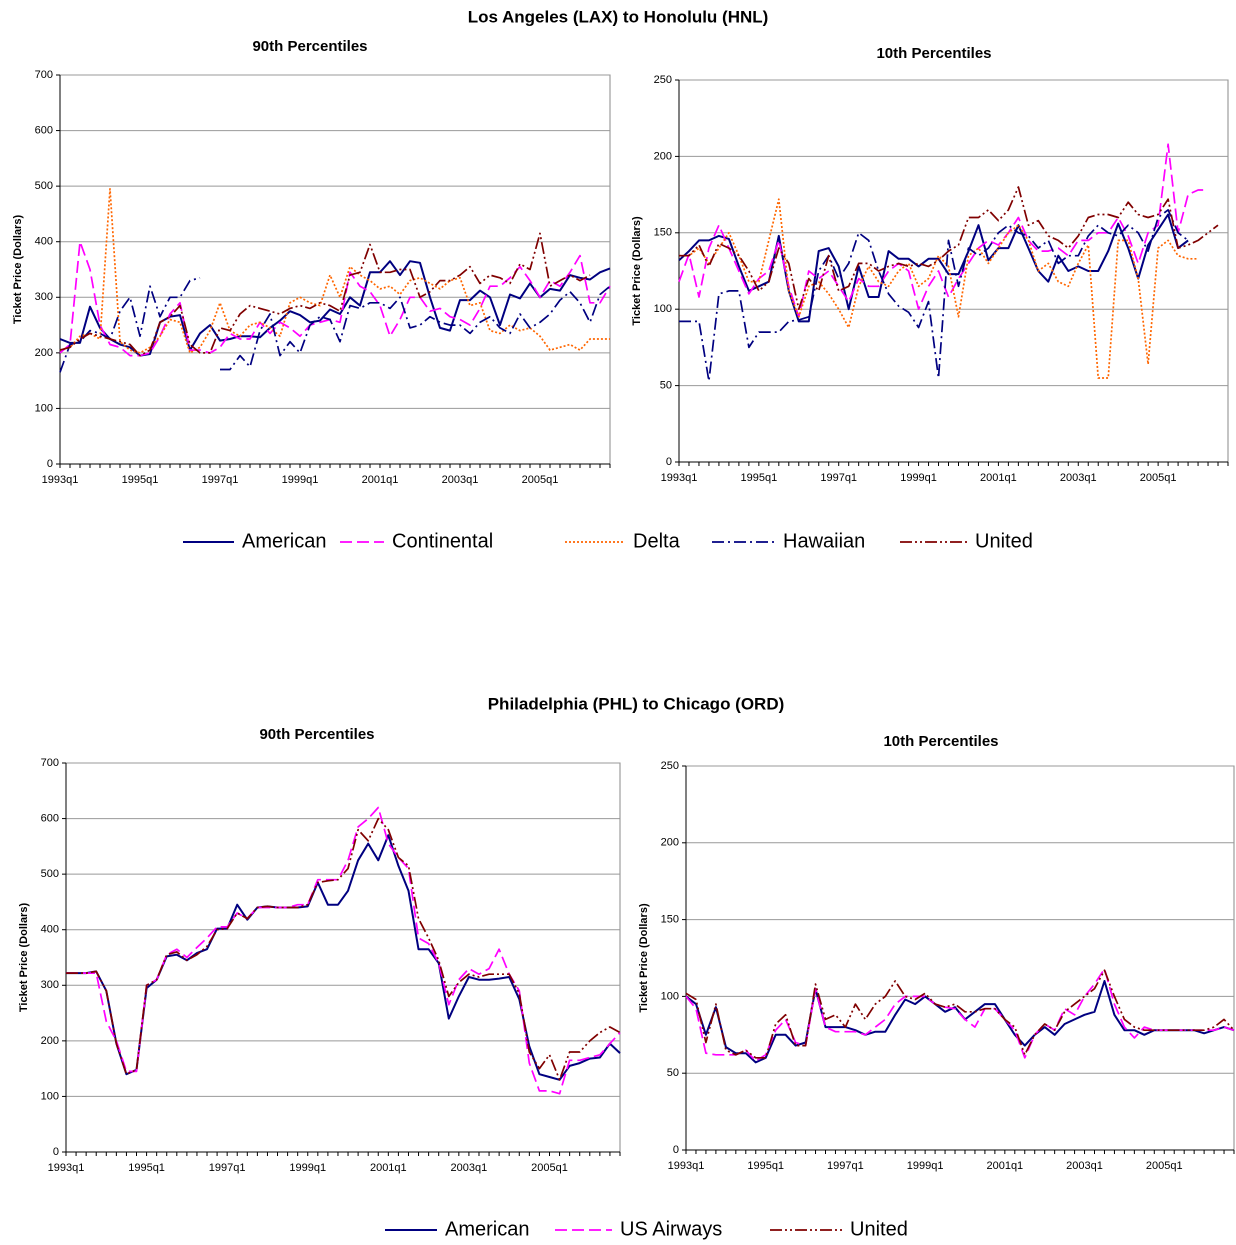 This screenshot has height=1245, width=1236. Describe the element at coordinates (618, 16) in the screenshot. I see `group-title: Los Angeles (LAX) to Honolulu (HNL)` at that location.